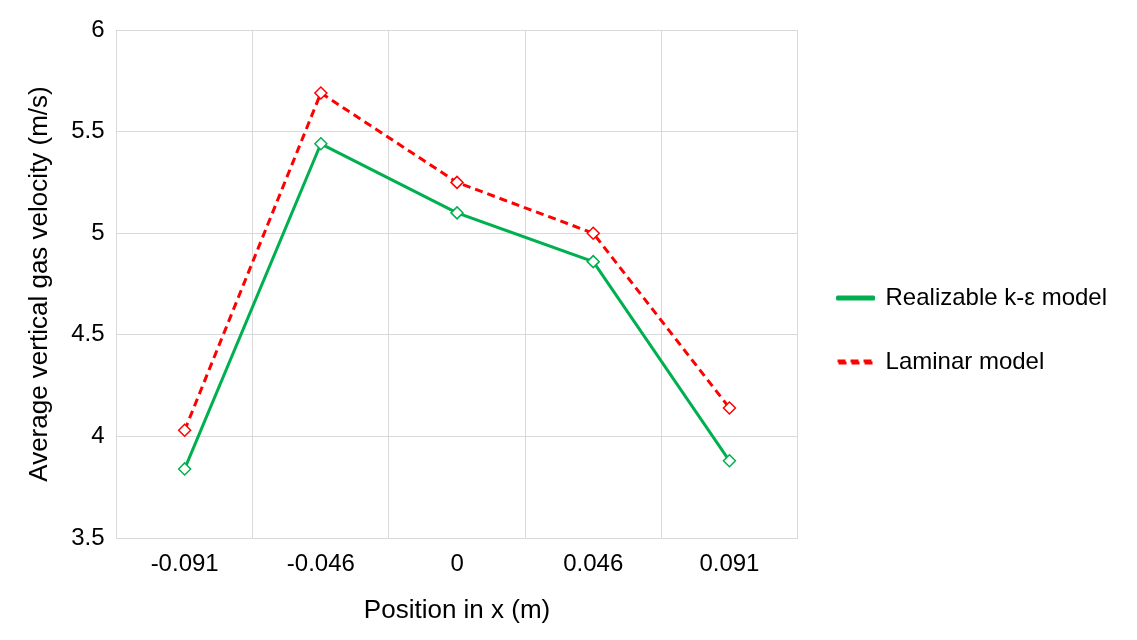 This screenshot has width=1137, height=640. I want to click on y-axis-title: Average vertical gas velocity (m/s), so click(37, 284).